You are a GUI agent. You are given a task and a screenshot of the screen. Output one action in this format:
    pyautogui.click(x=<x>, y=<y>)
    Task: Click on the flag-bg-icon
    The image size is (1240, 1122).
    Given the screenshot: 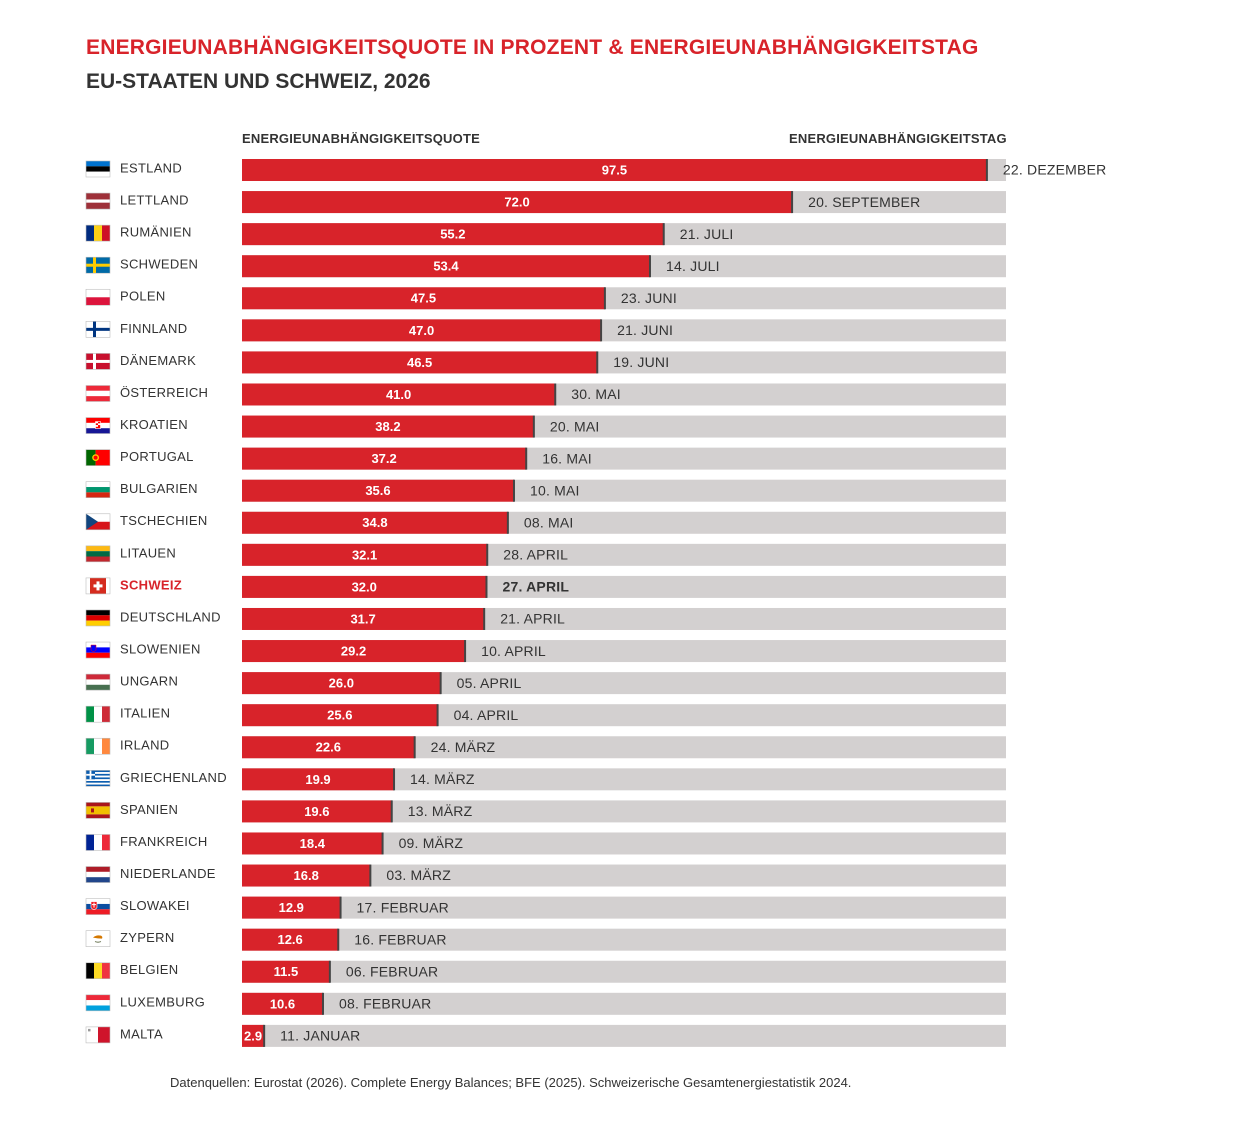 What is the action you would take?
    pyautogui.click(x=98, y=490)
    